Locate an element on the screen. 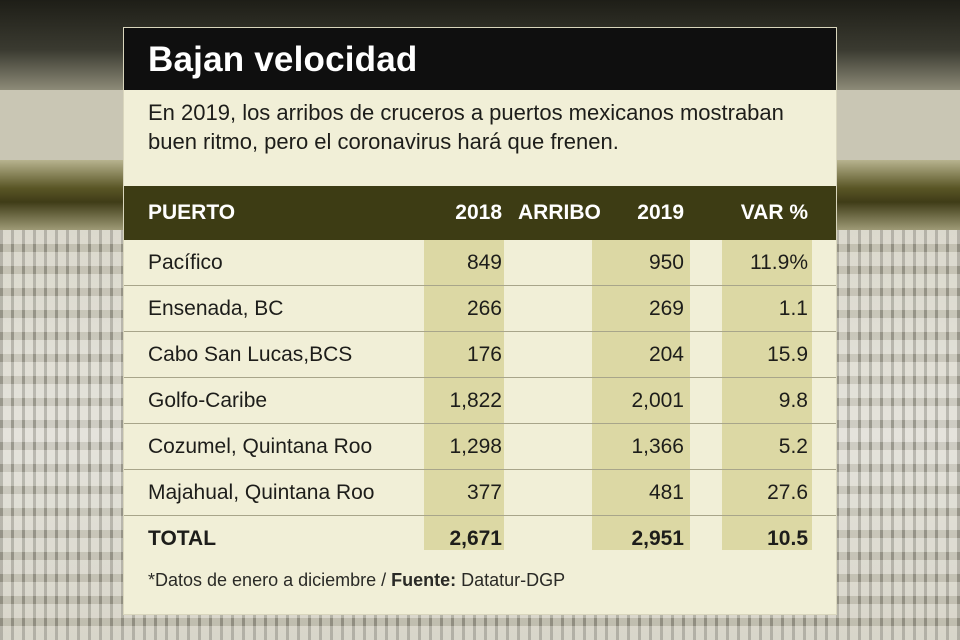  cell-puerto: Ensenada, BC is located at coordinates (216, 308).